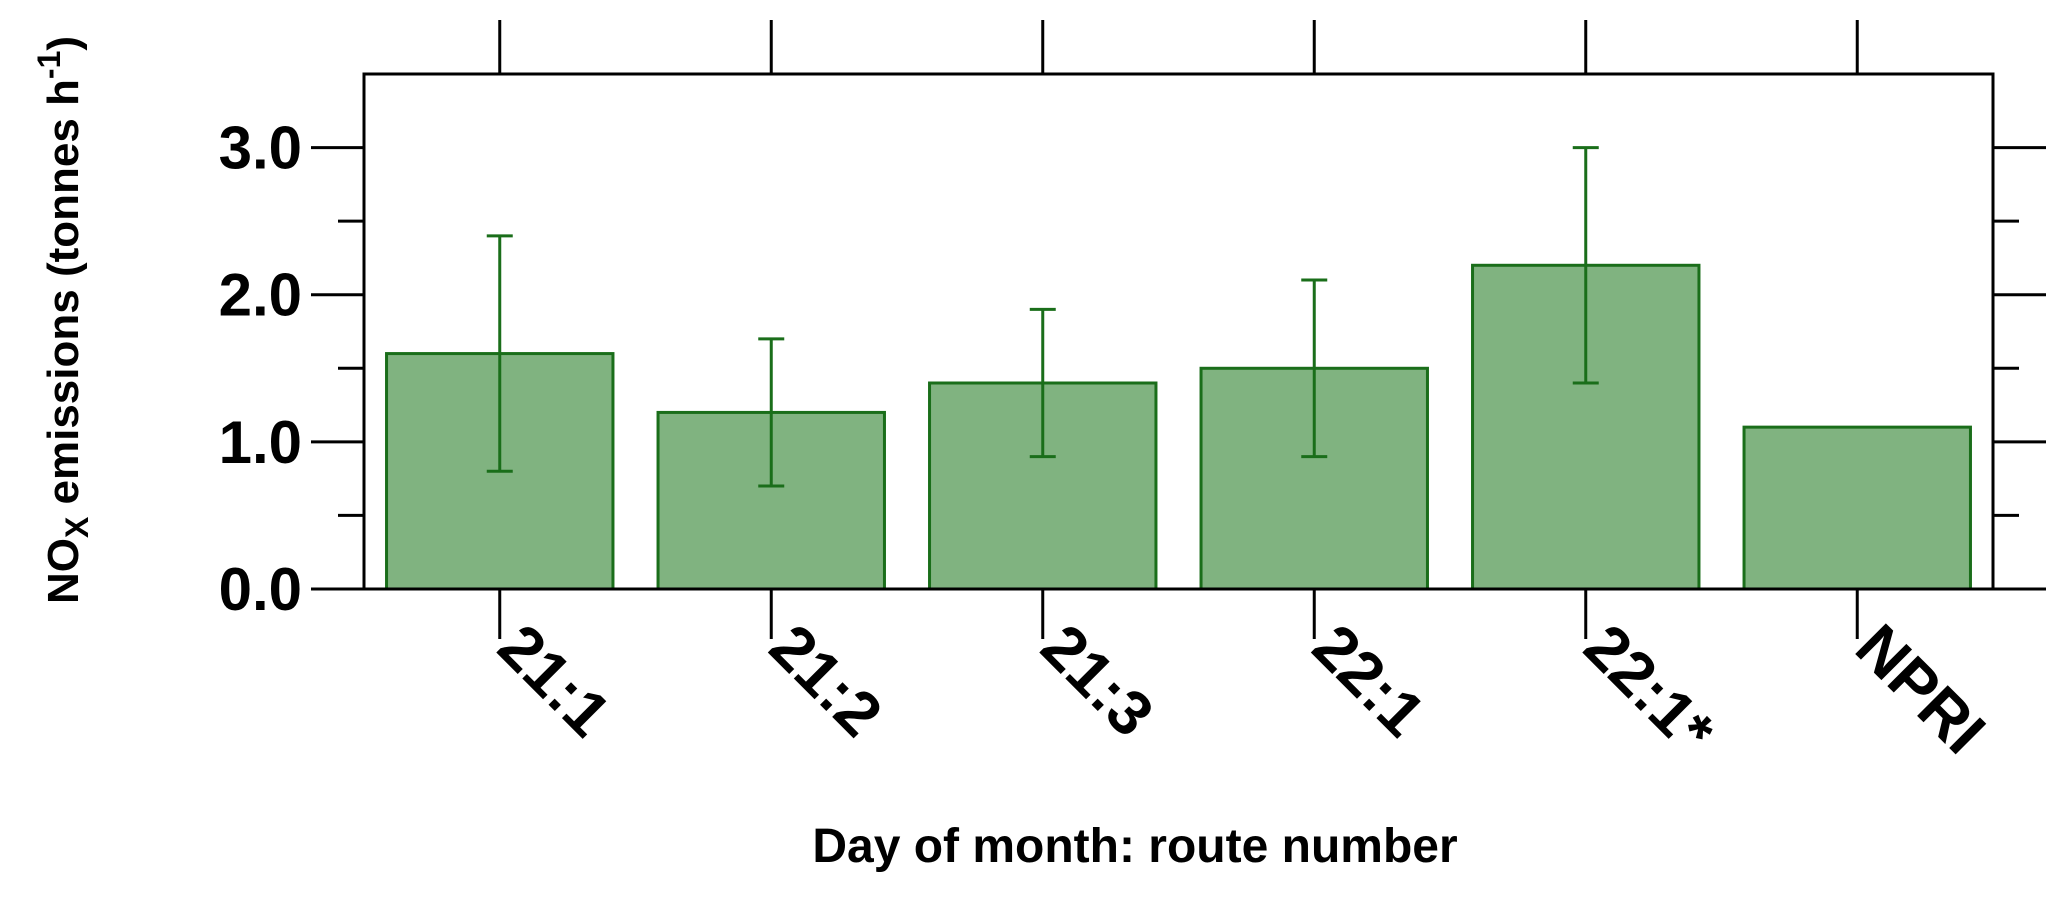 Image resolution: width=2067 pixels, height=911 pixels. Describe the element at coordinates (63, 571) in the screenshot. I see `y-label-main: NO` at that location.